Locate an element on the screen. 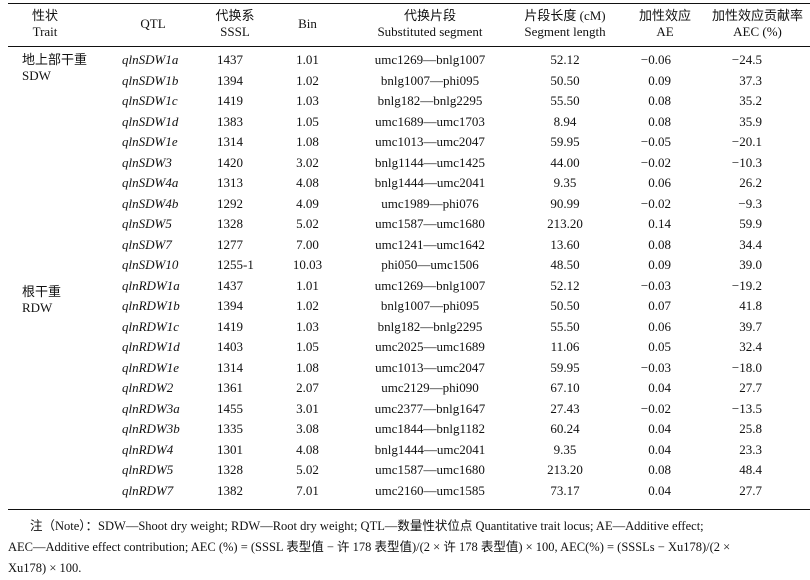 This screenshot has width=810, height=580. cell-qtl: qlnSDW1d is located at coordinates (150, 121).